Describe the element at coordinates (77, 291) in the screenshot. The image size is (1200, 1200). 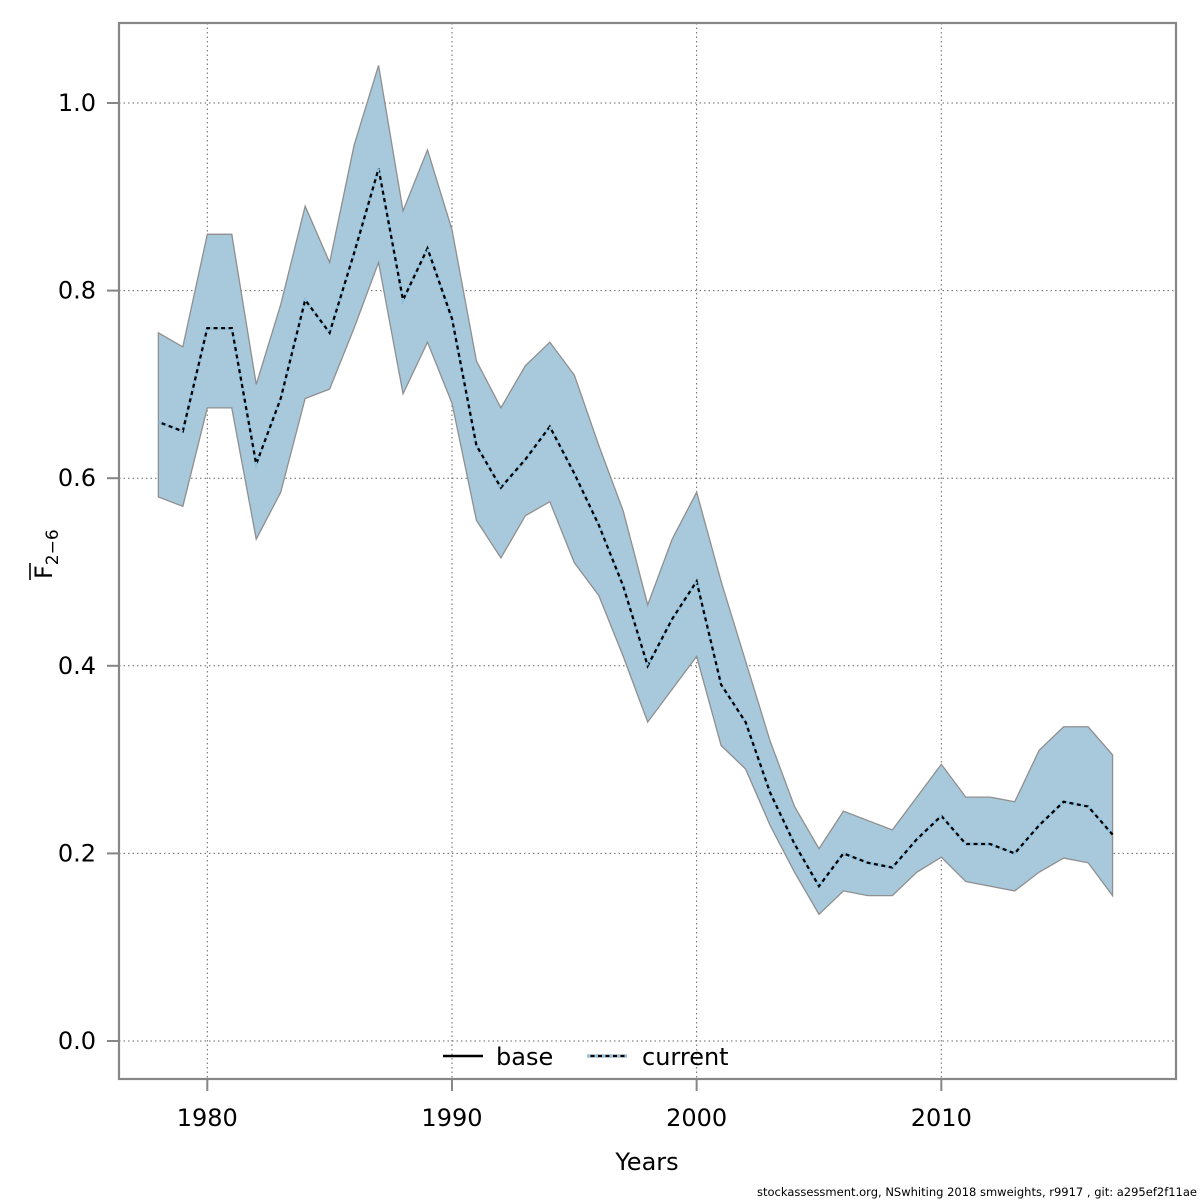
I see `y-tick-label: 0.8` at that location.